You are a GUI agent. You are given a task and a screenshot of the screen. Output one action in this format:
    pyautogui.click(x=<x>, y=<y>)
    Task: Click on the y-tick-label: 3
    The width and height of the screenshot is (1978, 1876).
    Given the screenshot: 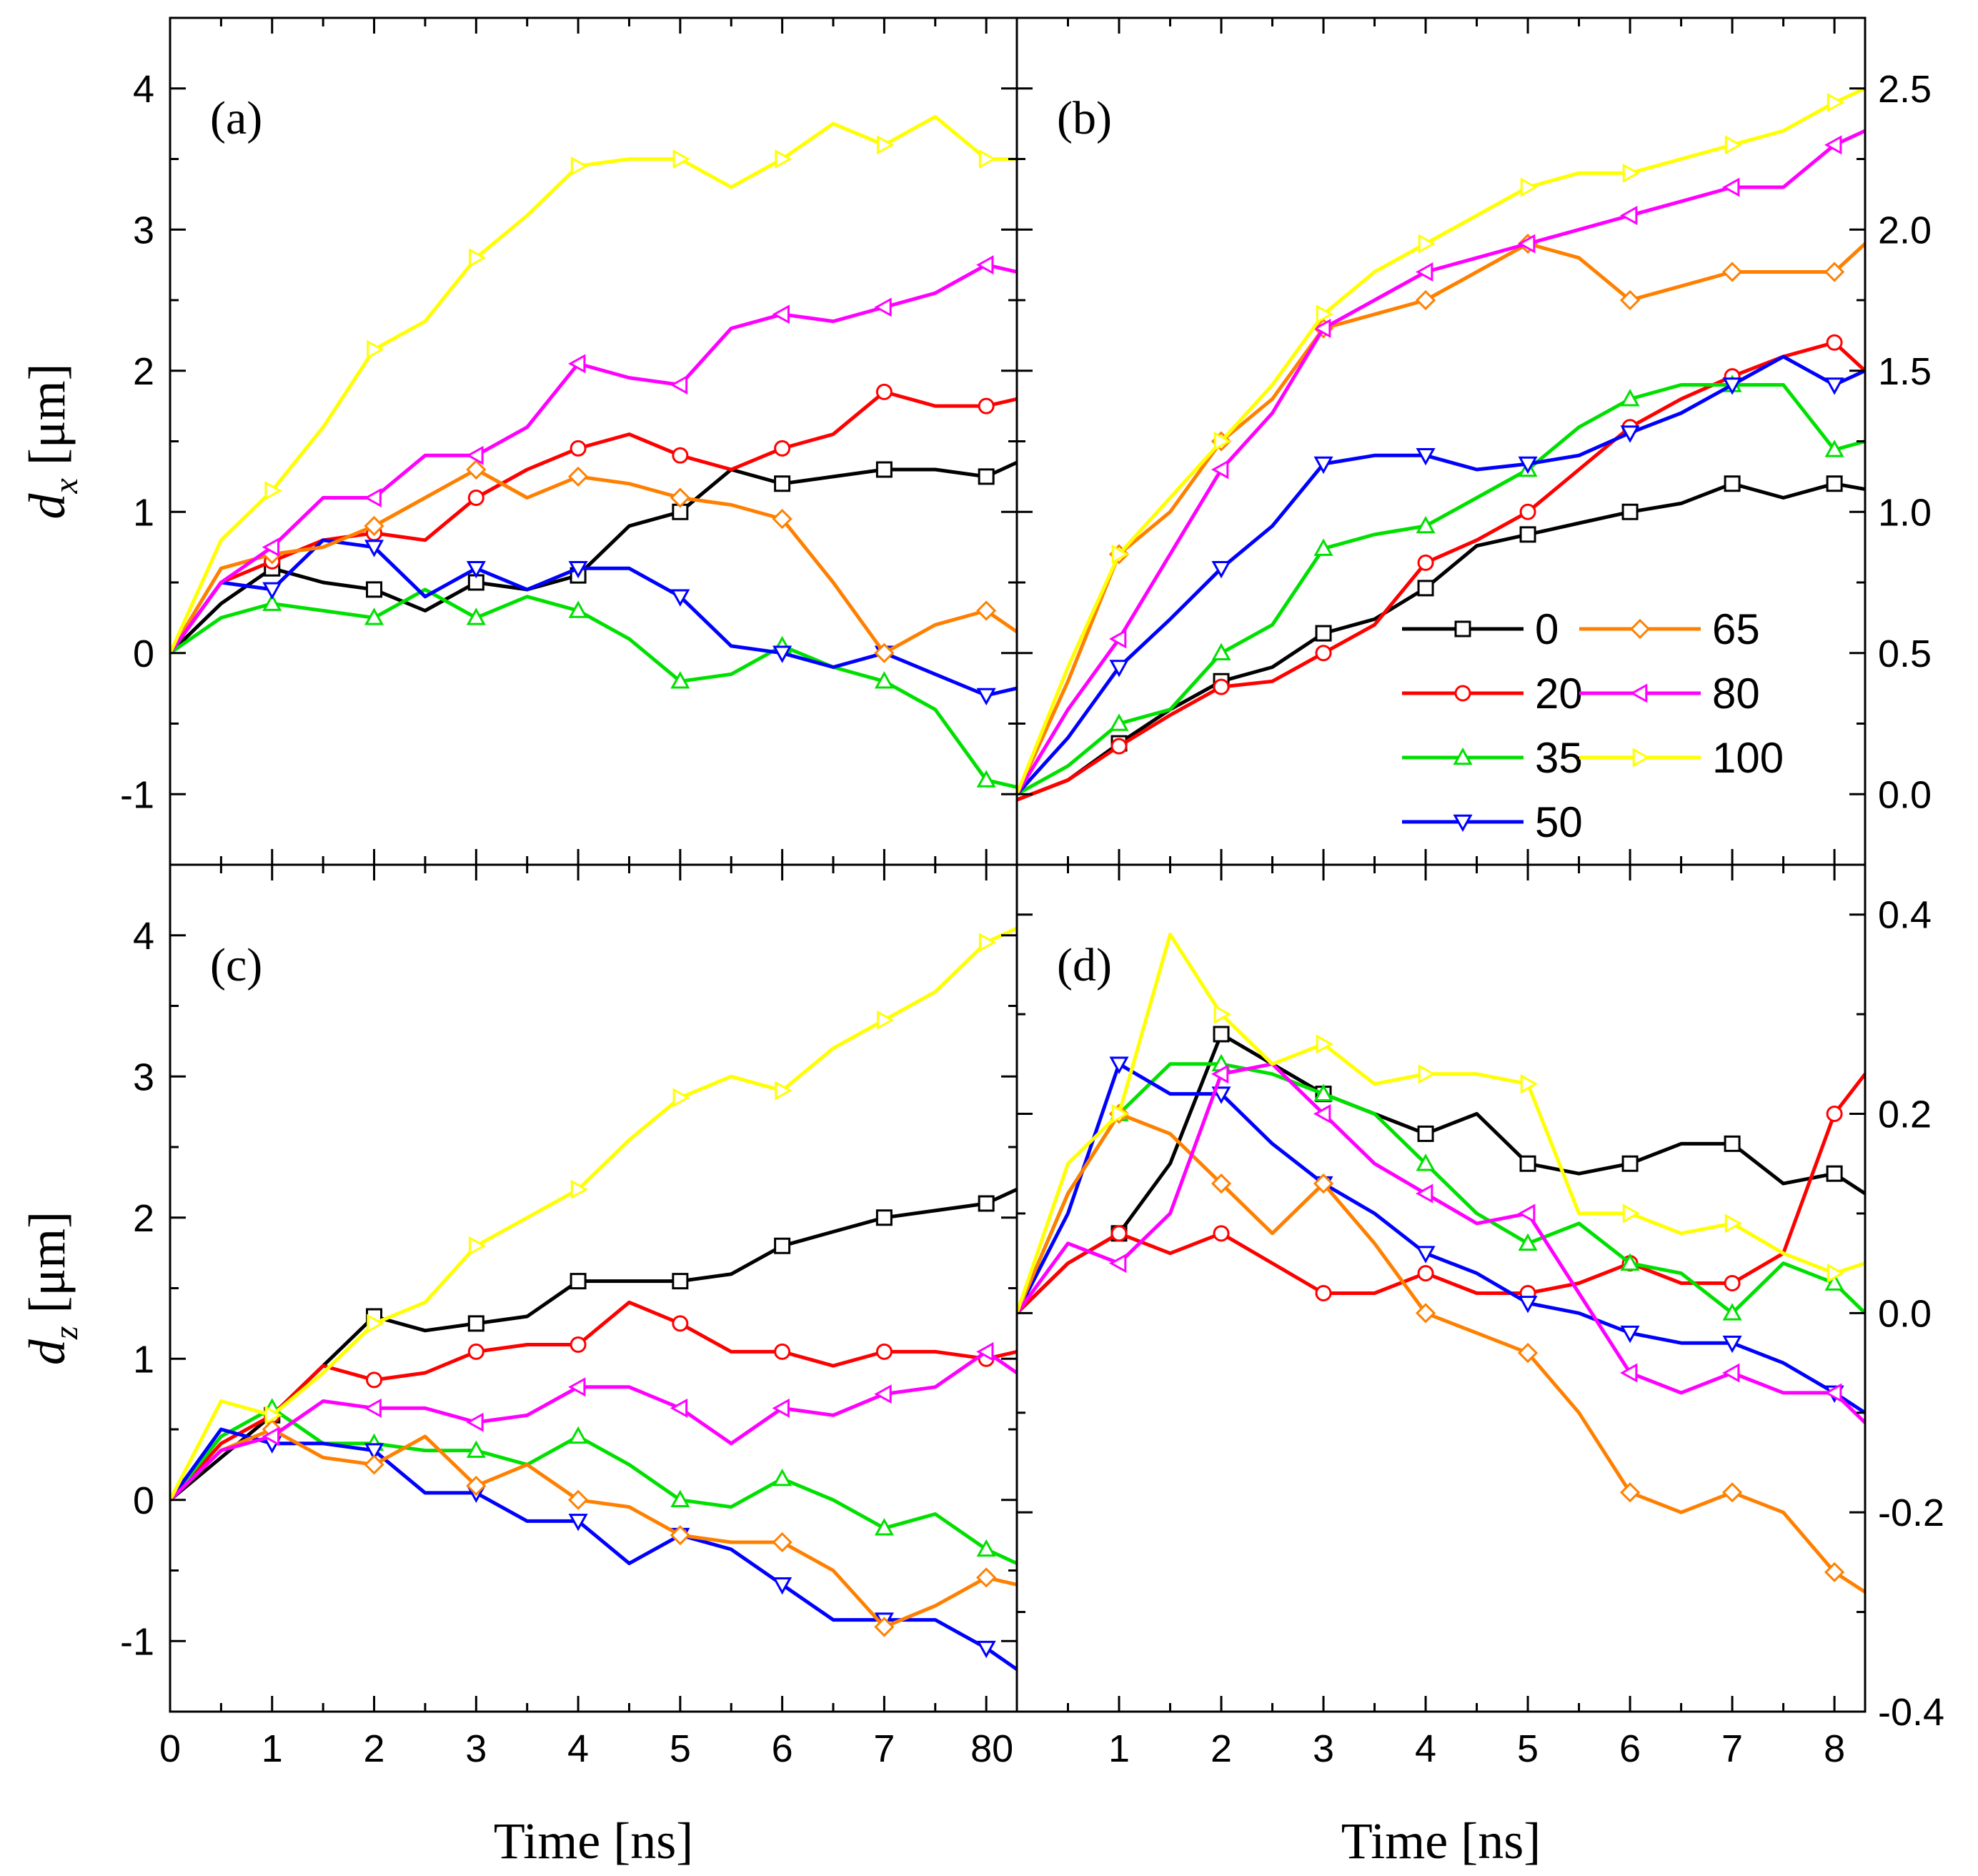 What is the action you would take?
    pyautogui.click(x=144, y=1077)
    